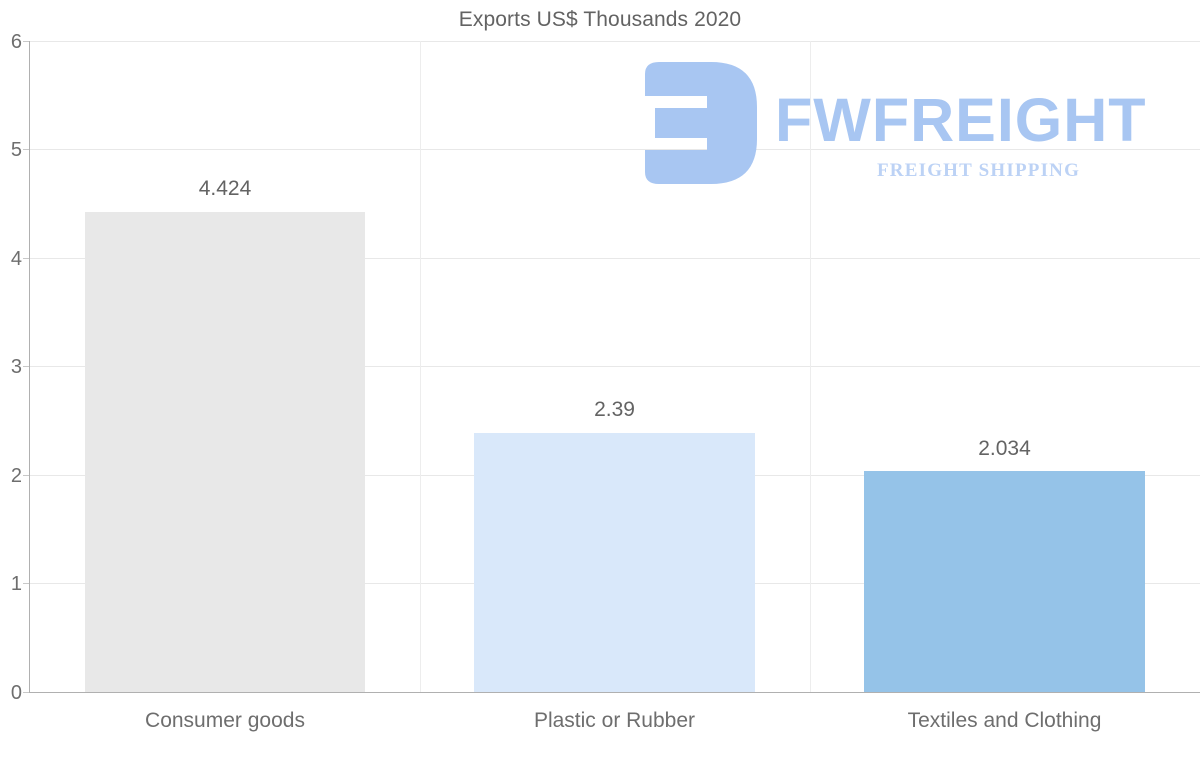  What do you see at coordinates (225, 720) in the screenshot?
I see `x-tick-label-consumer-goods: Consumer goods` at bounding box center [225, 720].